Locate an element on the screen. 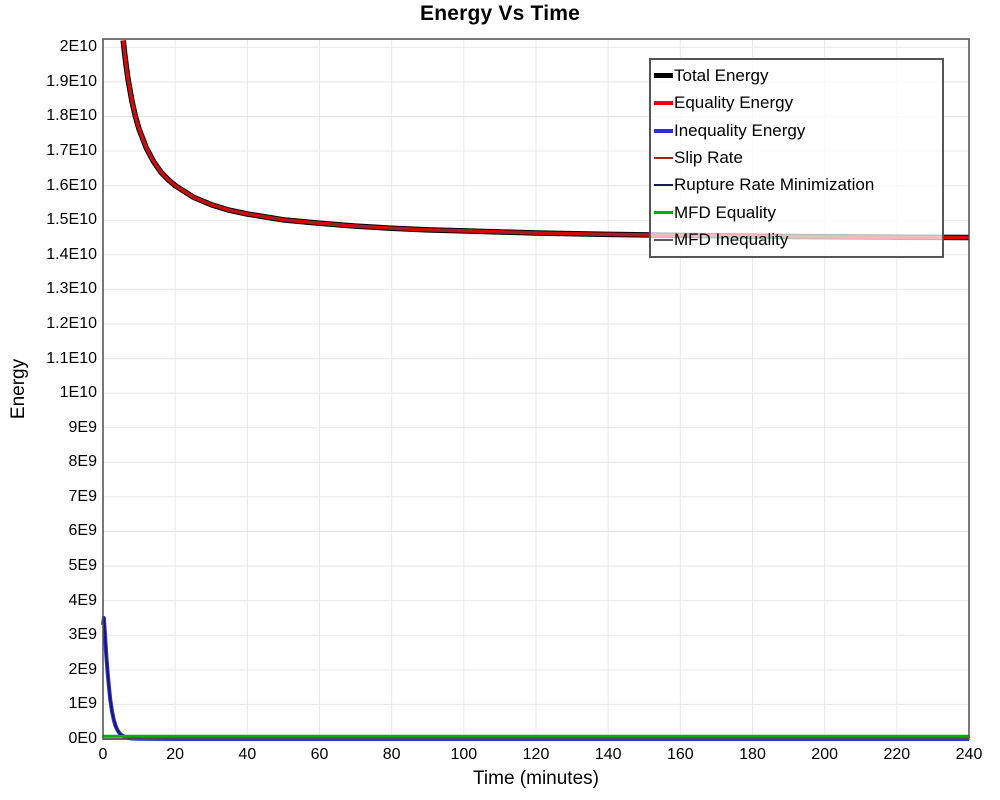 The height and width of the screenshot is (800, 1000). y-tick-label: 1.3E10 is located at coordinates (71, 289).